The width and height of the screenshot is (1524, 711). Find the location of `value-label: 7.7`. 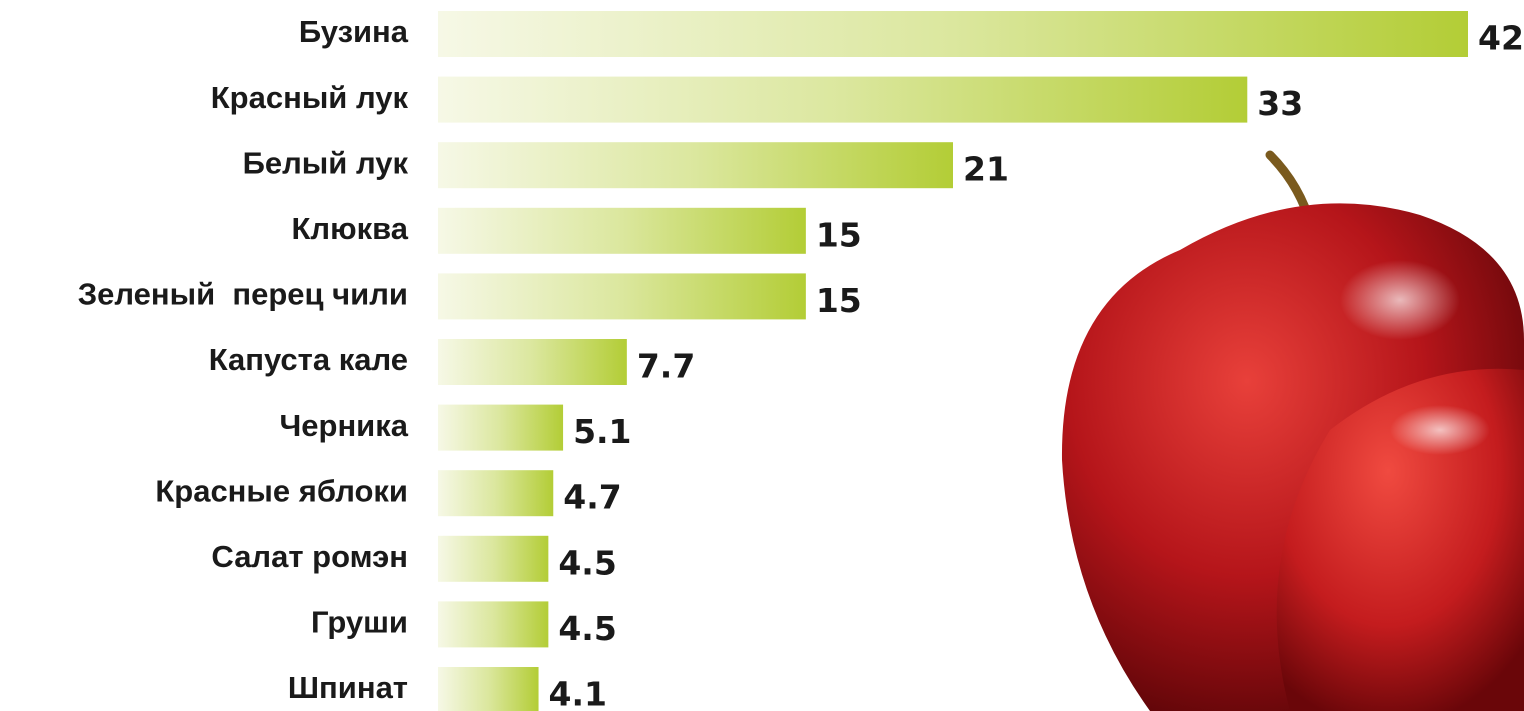

value-label: 7.7 is located at coordinates (666, 366).